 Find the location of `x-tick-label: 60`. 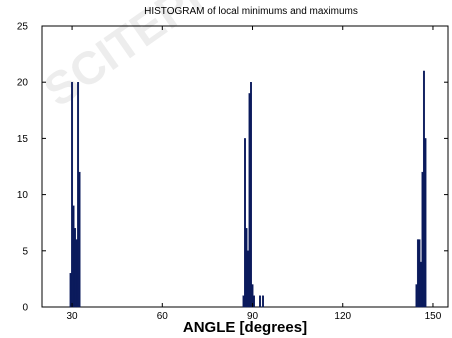

x-tick-label: 60 is located at coordinates (163, 316).